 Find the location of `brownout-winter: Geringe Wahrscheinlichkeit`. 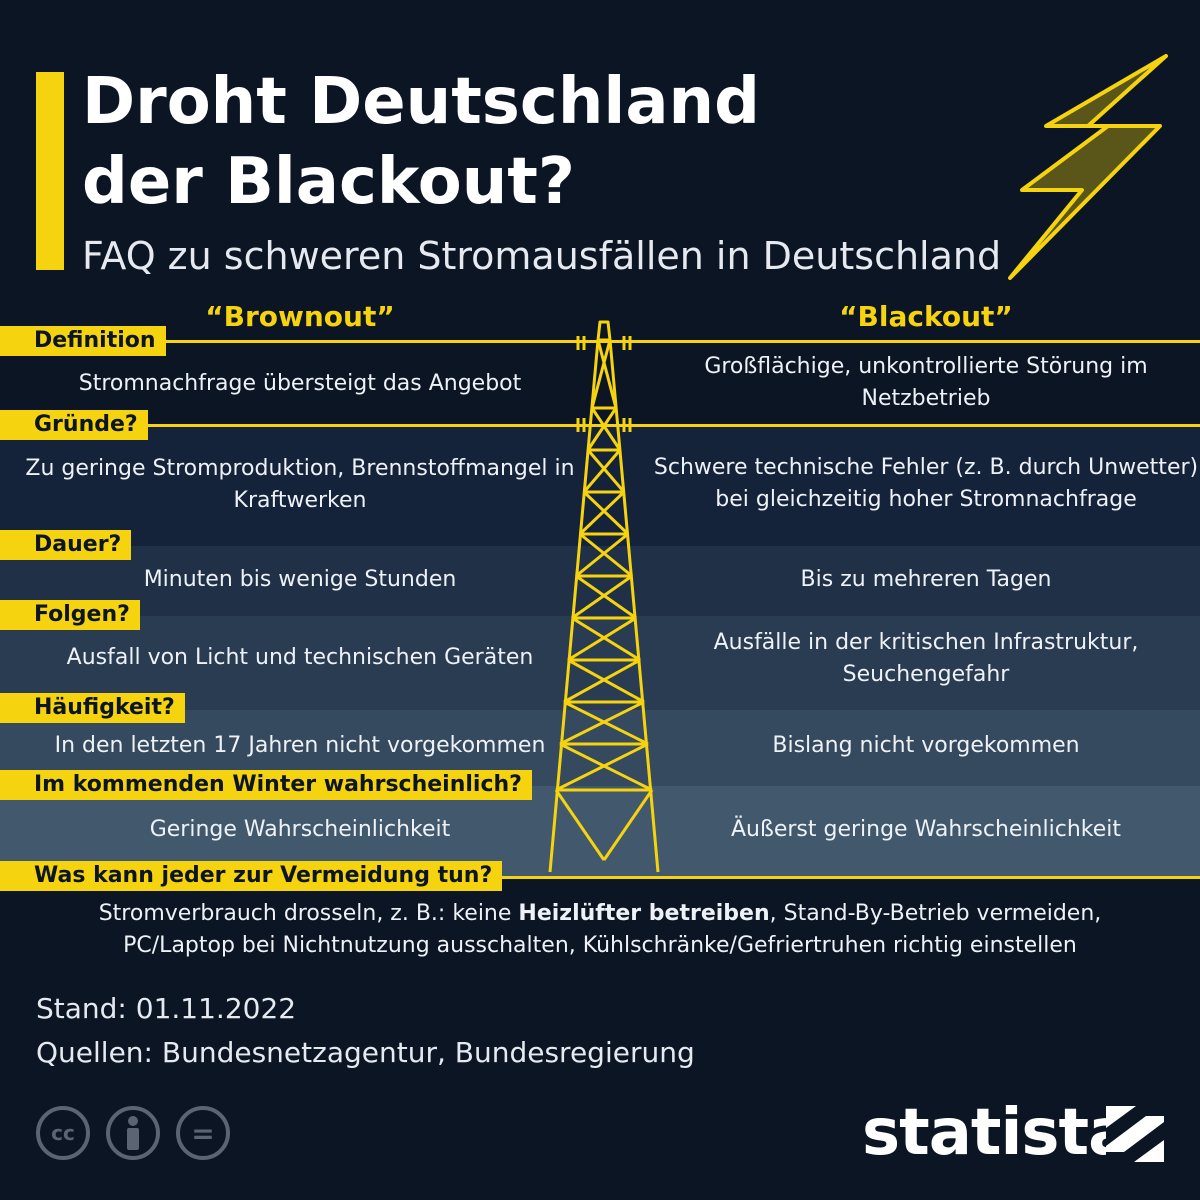

brownout-winter: Geringe Wahrscheinlichkeit is located at coordinates (300, 829).